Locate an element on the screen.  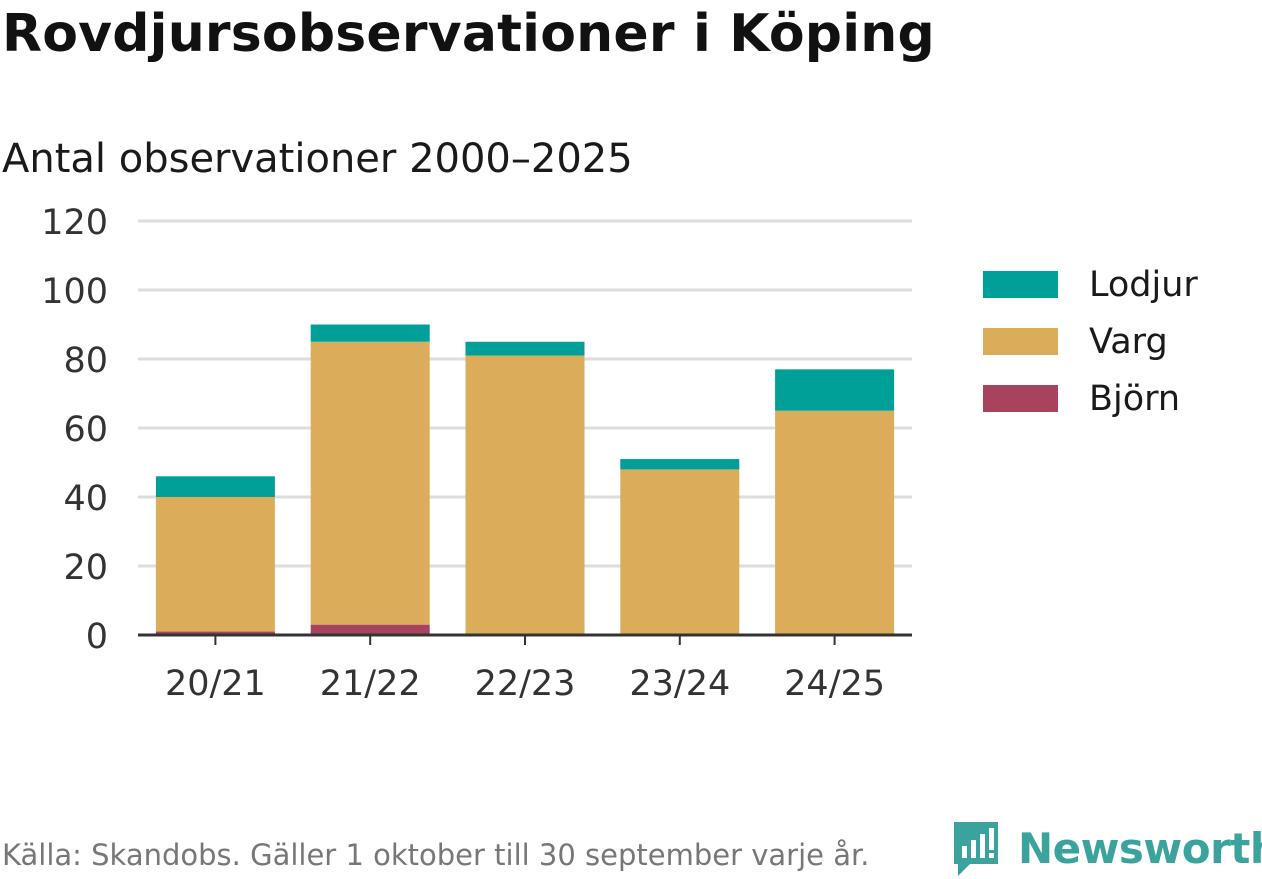
legend-item-varg: Varg is located at coordinates (1090, 341).